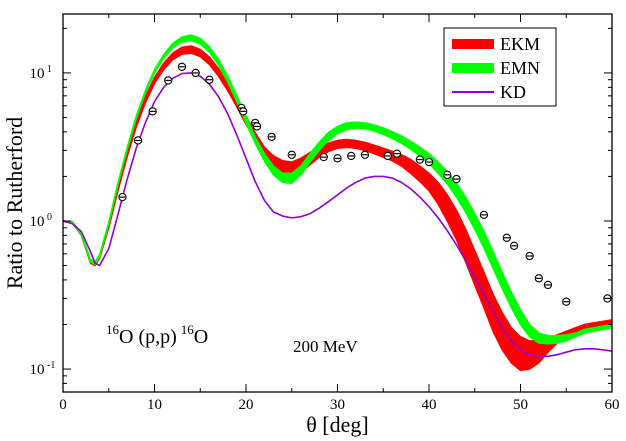 Image resolution: width=626 pixels, height=441 pixels. What do you see at coordinates (49, 69) in the screenshot?
I see `y-tick-exponent: 1` at bounding box center [49, 69].